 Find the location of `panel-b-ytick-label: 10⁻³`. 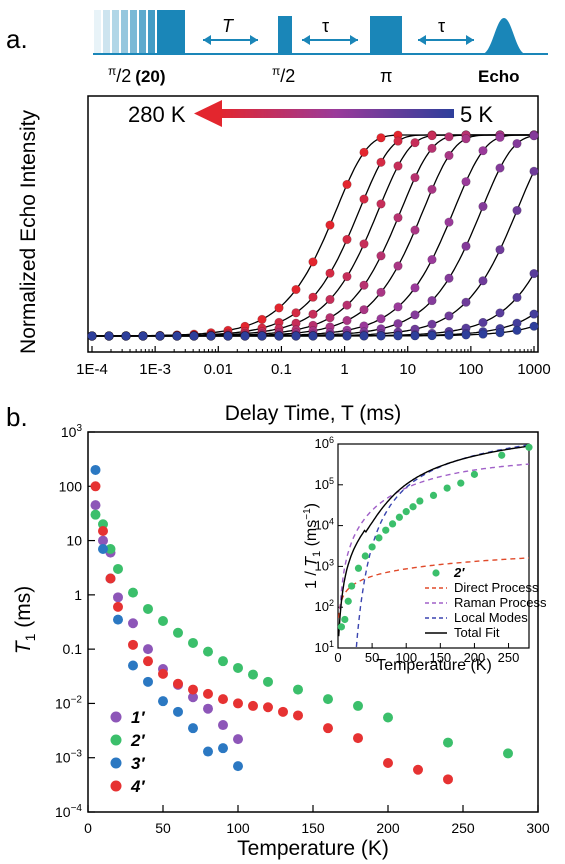

panel-b-ytick-label: 10⁻³ is located at coordinates (68, 757).